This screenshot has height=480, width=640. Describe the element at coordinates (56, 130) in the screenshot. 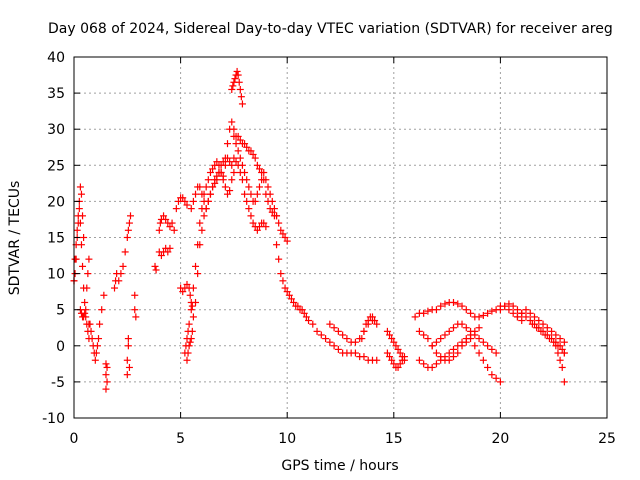

I see `y-tick-label: 30` at that location.